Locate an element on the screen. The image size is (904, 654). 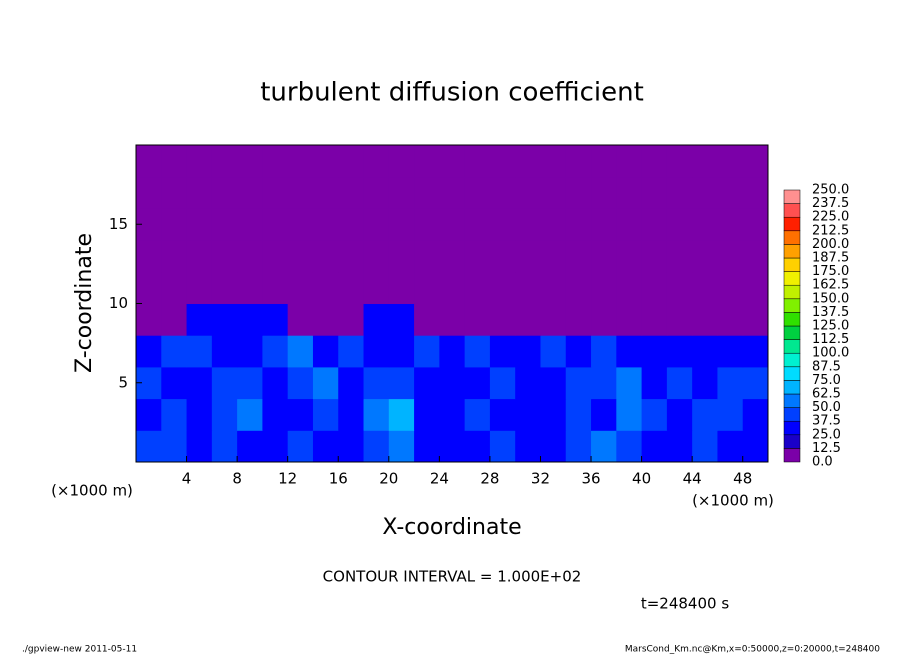
footer-left: ./gpview-new 2011-05-11 is located at coordinates (79, 649).